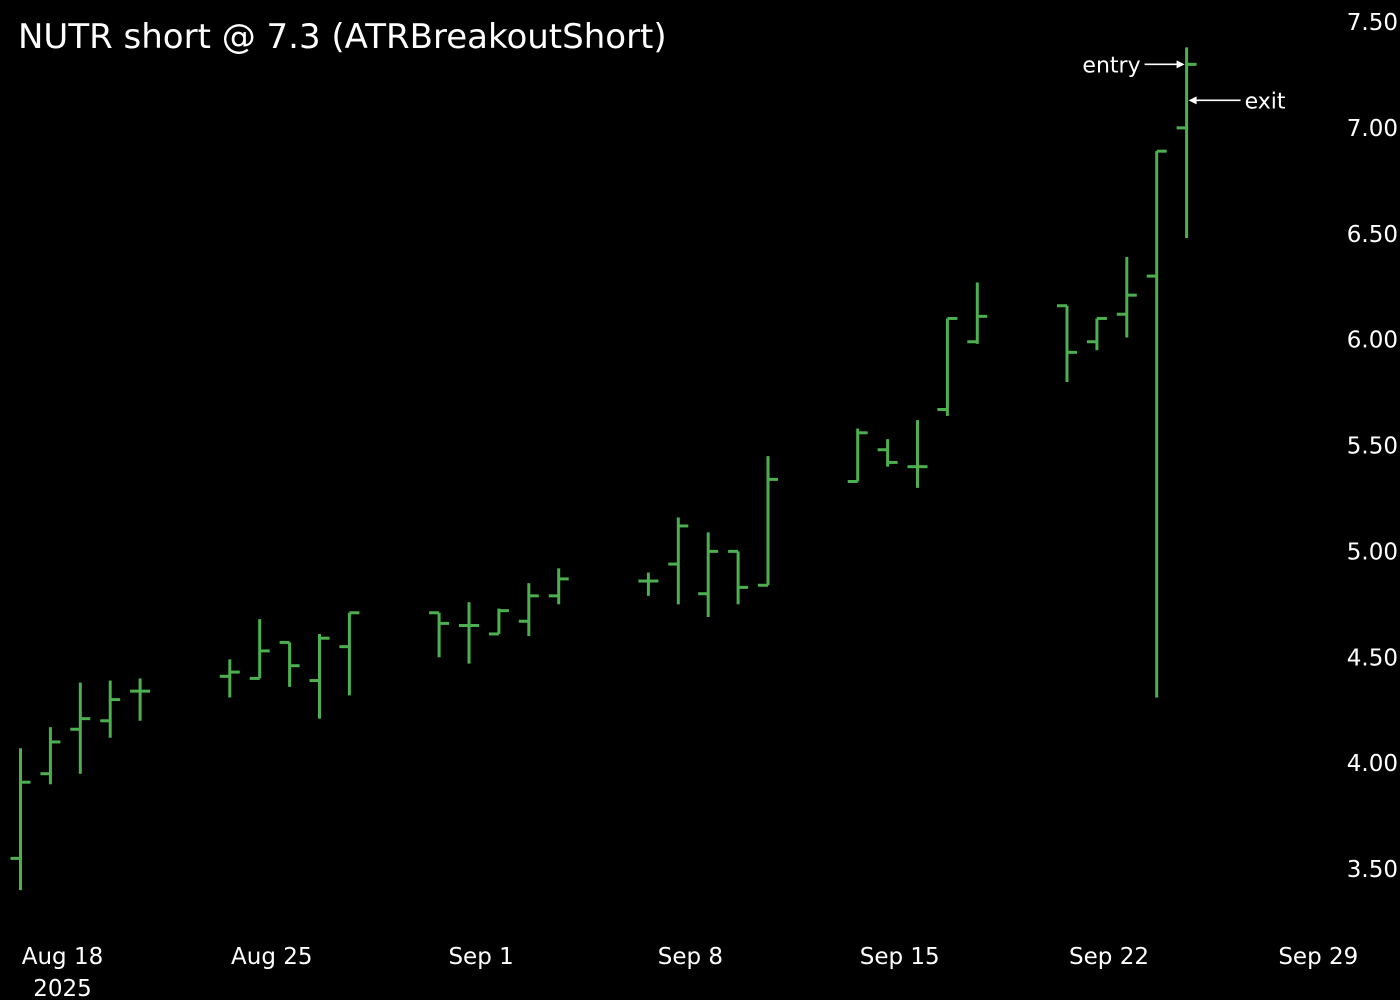 This screenshot has height=1000, width=1400. Describe the element at coordinates (63, 957) in the screenshot. I see `x-tick-label: Aug 18` at that location.